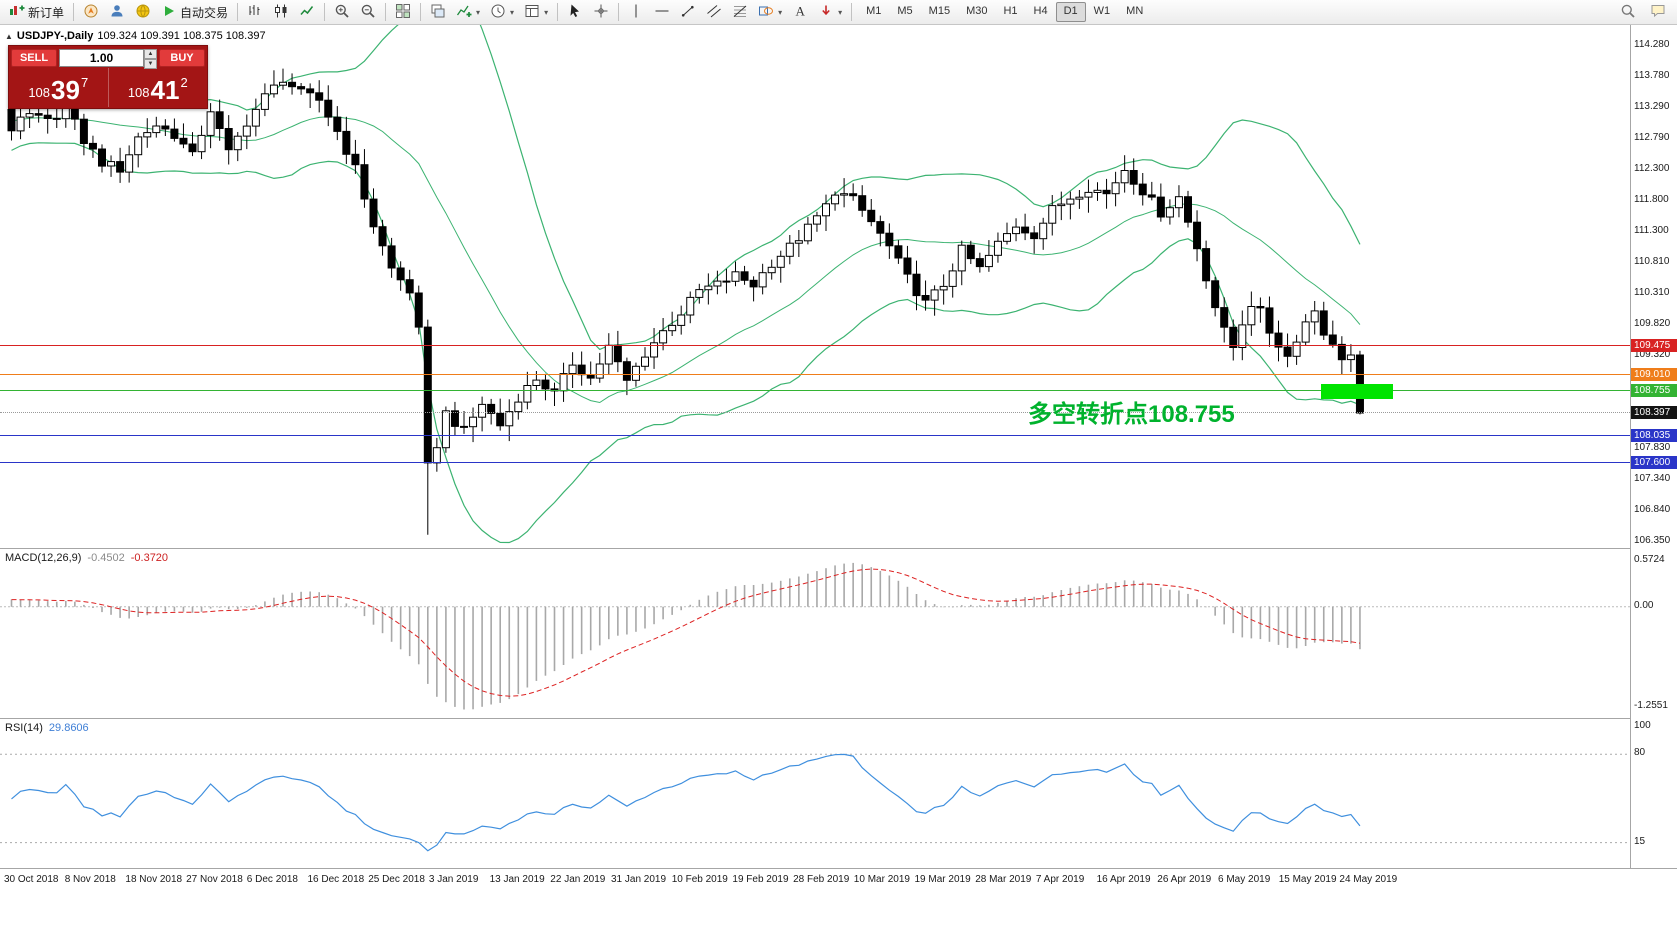 The height and width of the screenshot is (951, 1677). What do you see at coordinates (1060, 879) in the screenshot?
I see `date-axis-label: 7 Apr 2019` at bounding box center [1060, 879].